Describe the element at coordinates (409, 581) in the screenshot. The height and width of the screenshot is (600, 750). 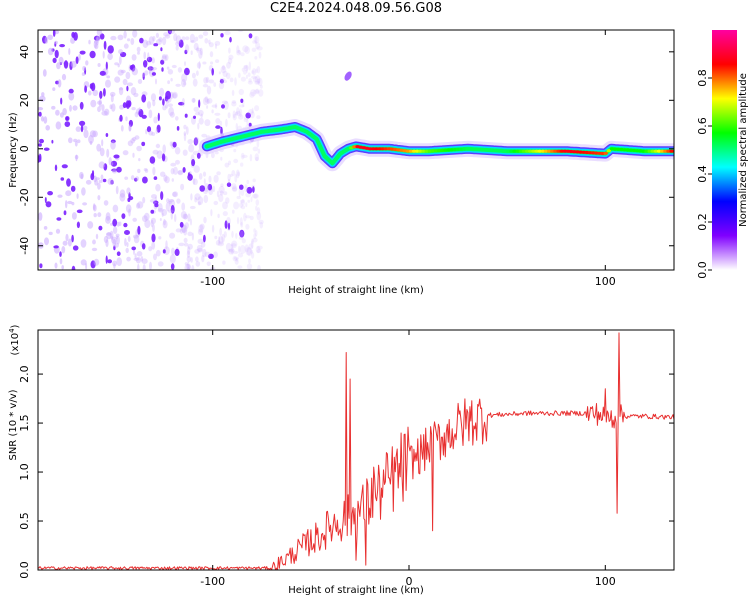
I see `snr-x-tick-label-1: 0` at that location.